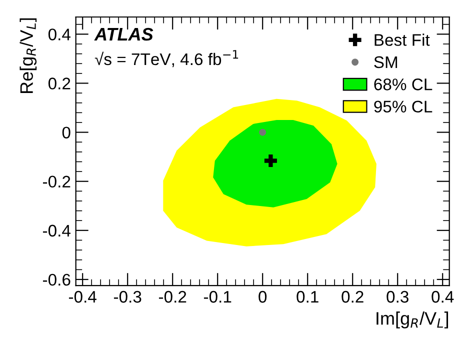 This screenshot has height=340, width=474. Describe the element at coordinates (402, 40) in the screenshot. I see `legend-label: Best Fit` at that location.